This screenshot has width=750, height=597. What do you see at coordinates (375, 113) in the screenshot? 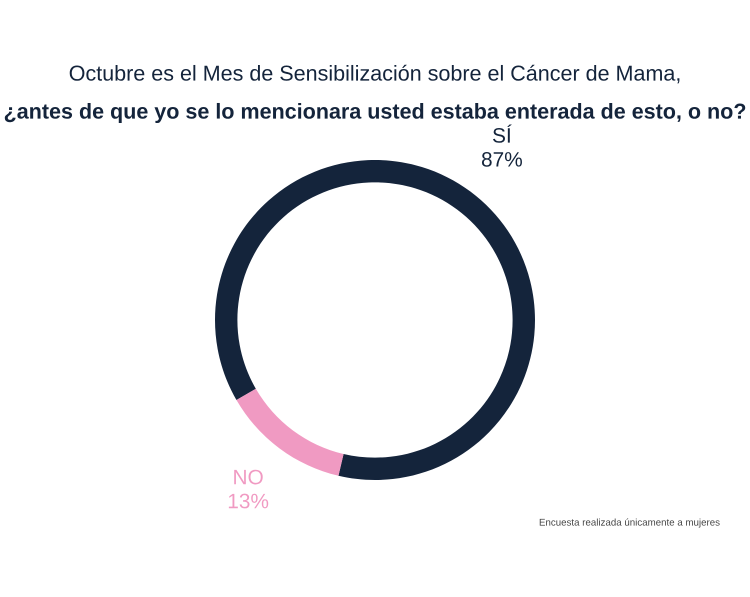
I see `chart-subtitle: ¿antes de que yo se lo mencionara usted estaba enterada de esto, o no?` at bounding box center [375, 113].